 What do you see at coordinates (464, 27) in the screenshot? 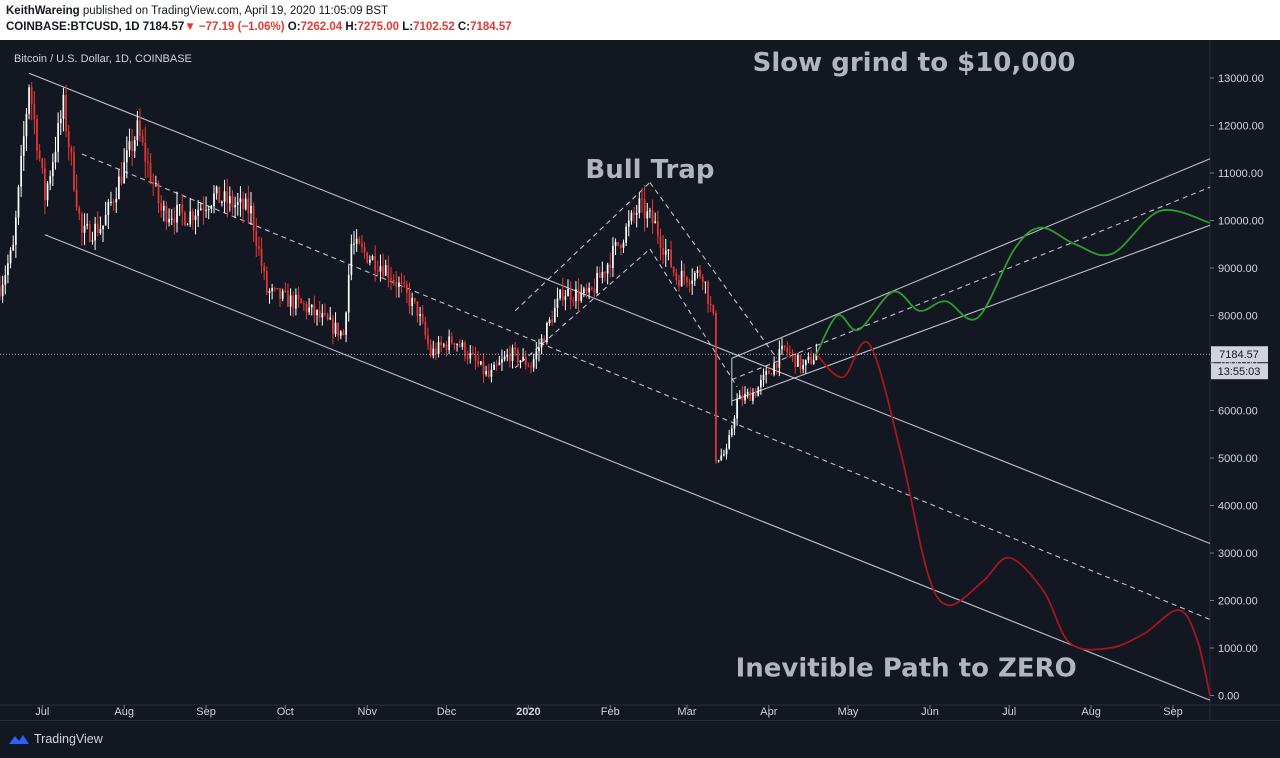
I see `close-label: C:` at bounding box center [464, 27].